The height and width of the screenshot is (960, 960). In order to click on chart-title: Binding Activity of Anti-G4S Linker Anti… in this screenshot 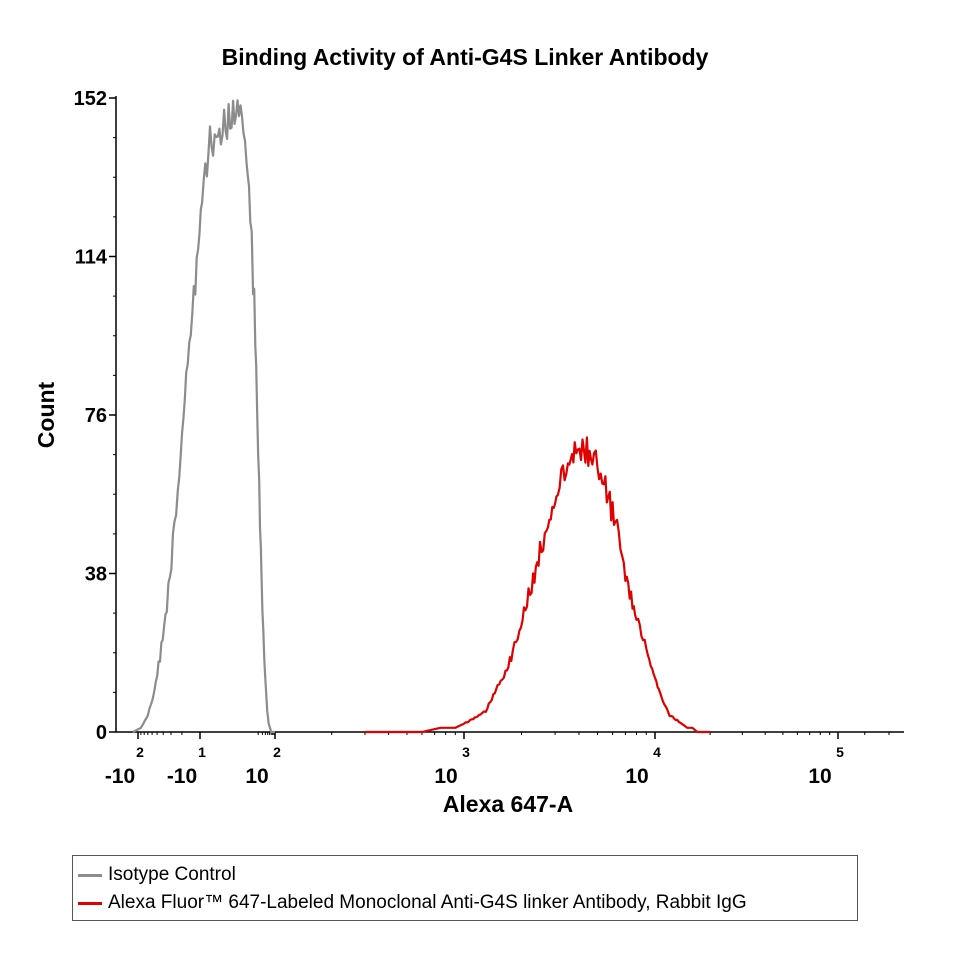, I will do `click(465, 57)`.